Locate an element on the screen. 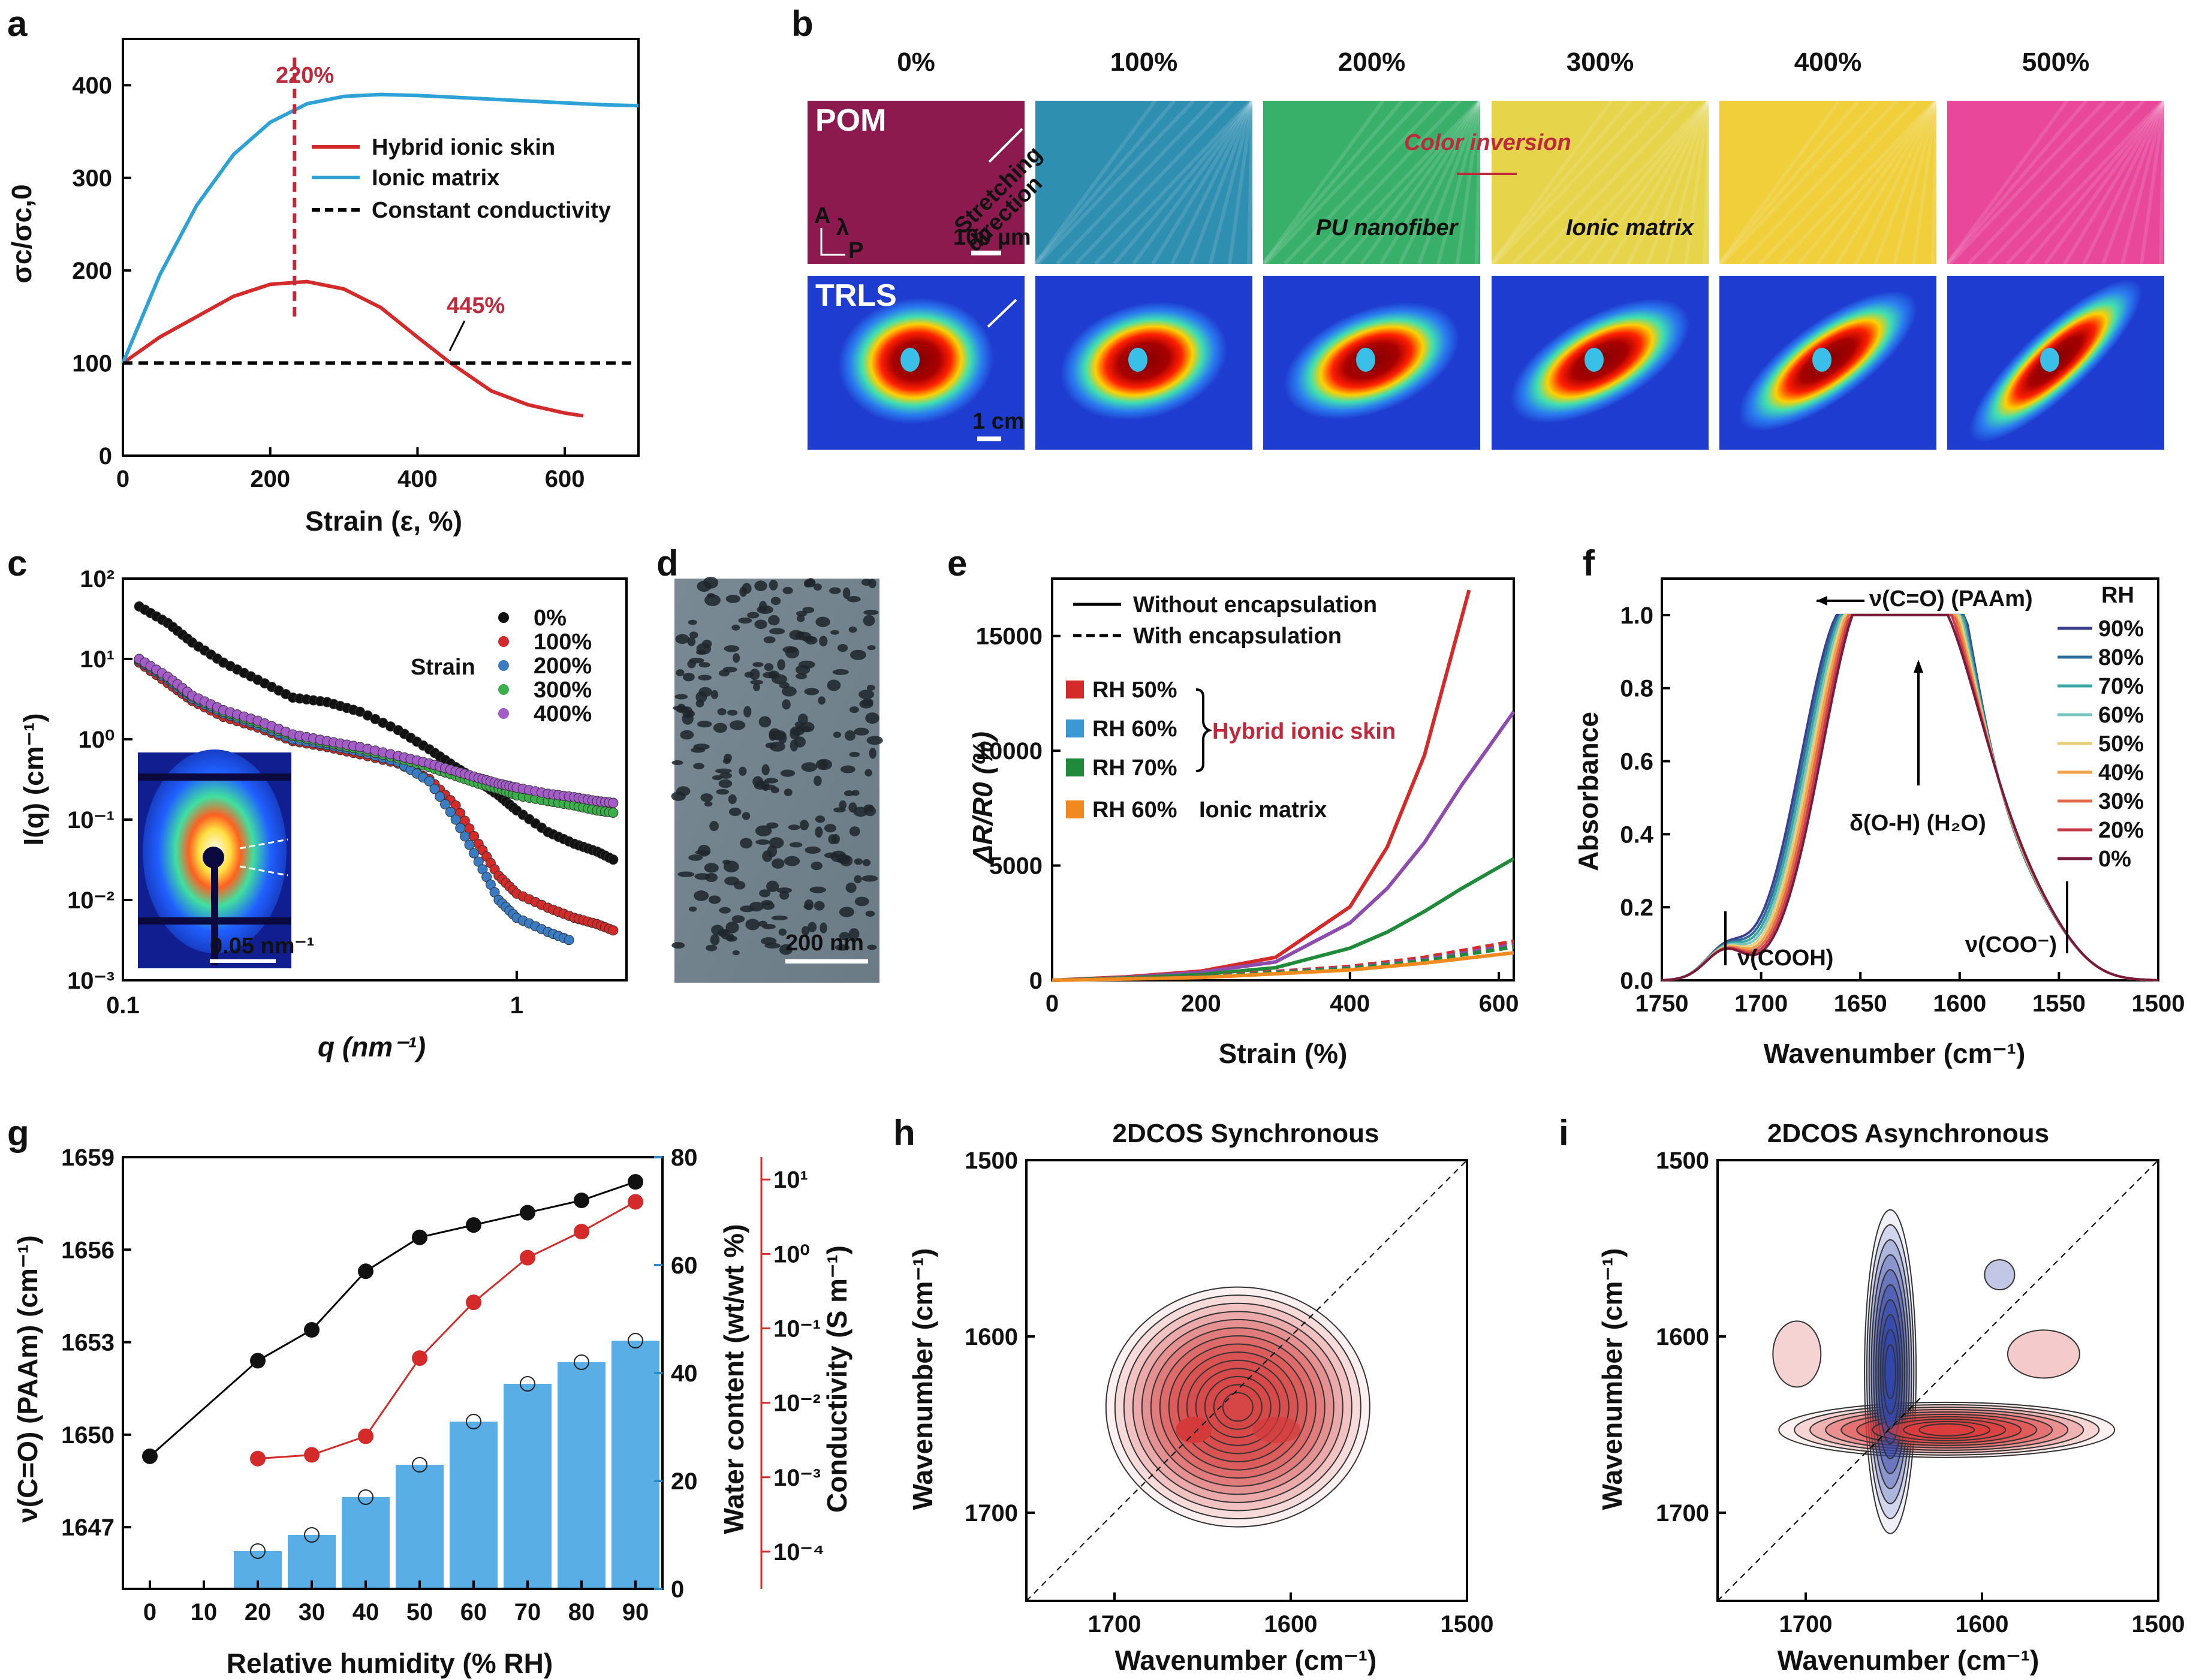  contour-level is located at coordinates (1238, 1407).